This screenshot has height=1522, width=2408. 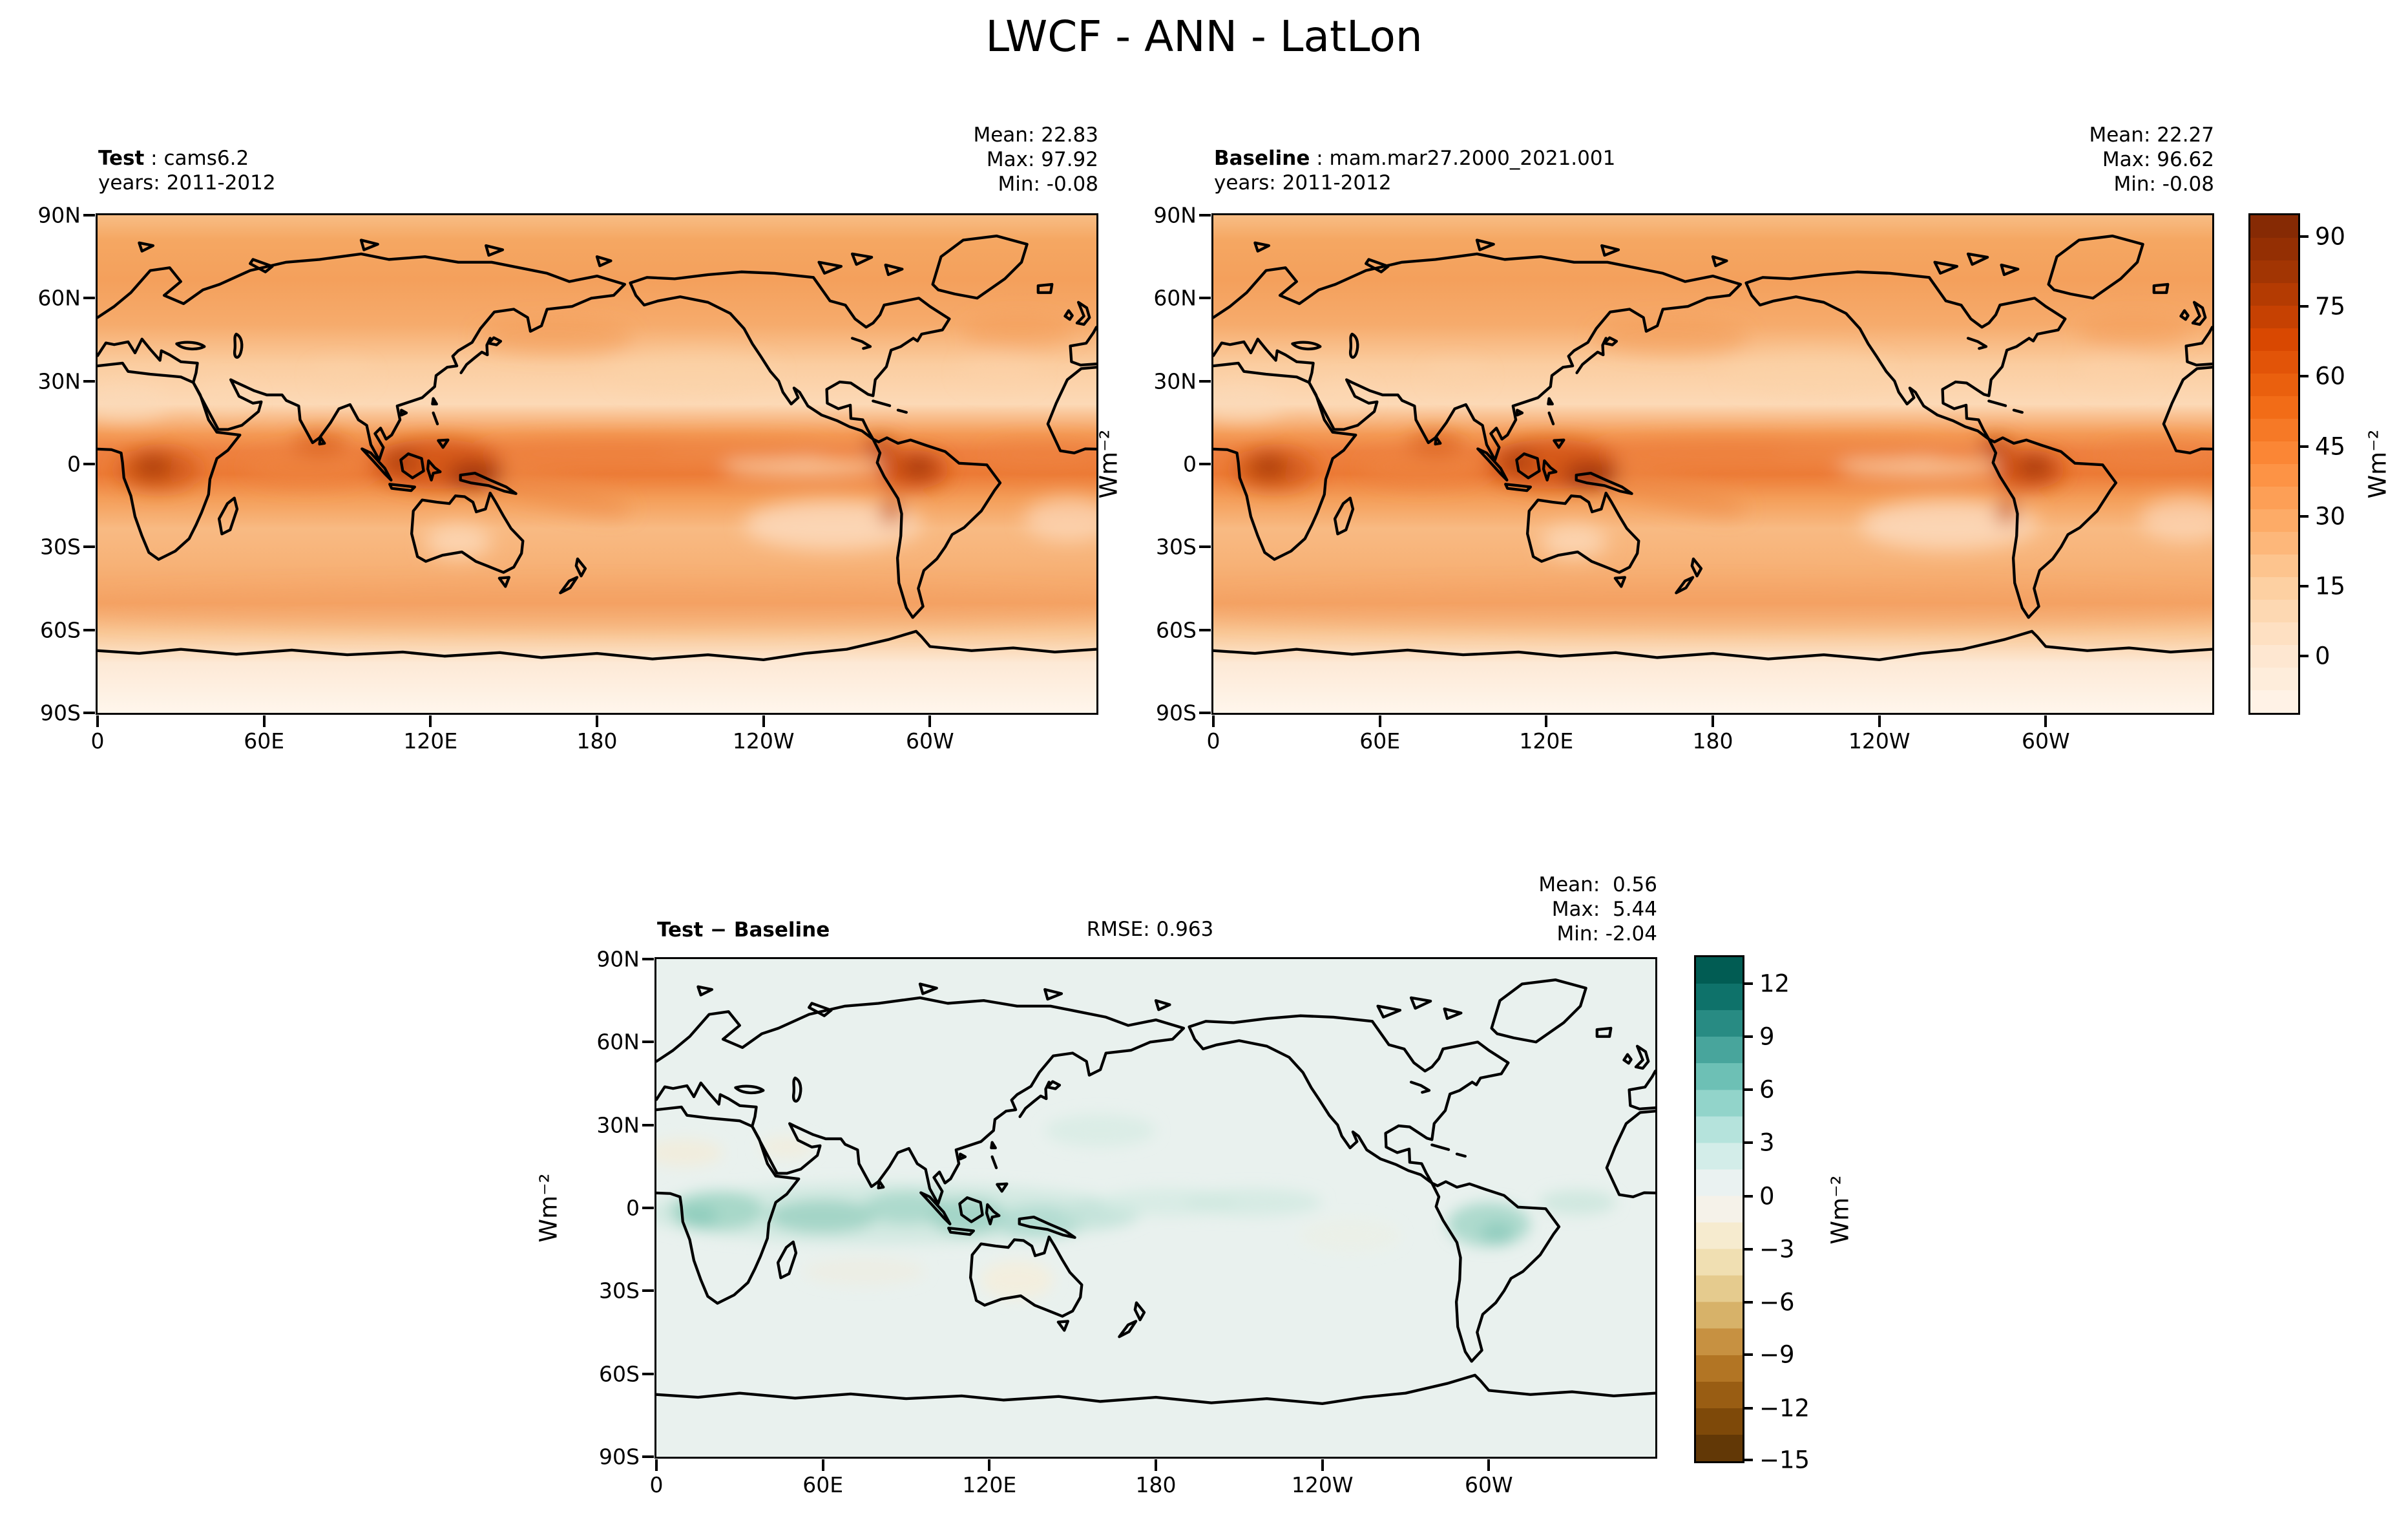 I want to click on figure-title: LWCF - ANN - LatLon, so click(x=1204, y=36).